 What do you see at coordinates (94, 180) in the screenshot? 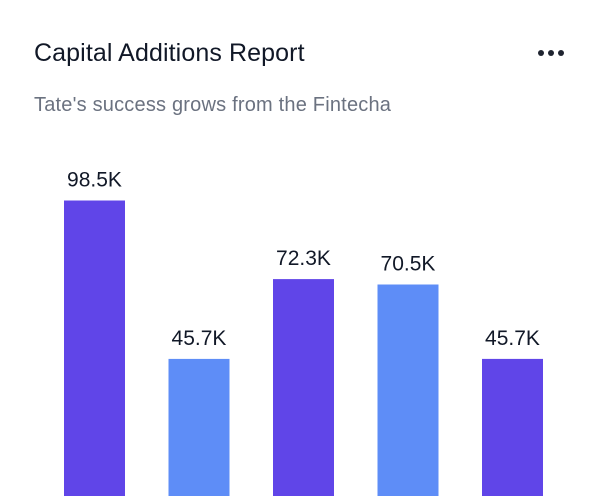
I see `bar-value-label-1: 98.5K` at bounding box center [94, 180].